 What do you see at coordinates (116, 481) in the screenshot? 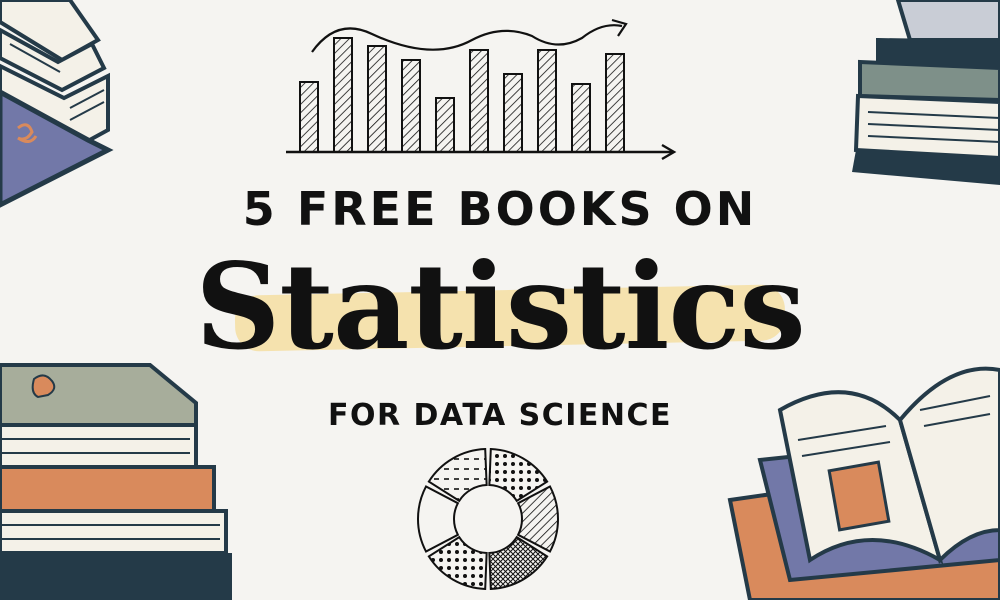
I see `book-stack-bottom-left` at bounding box center [116, 481].